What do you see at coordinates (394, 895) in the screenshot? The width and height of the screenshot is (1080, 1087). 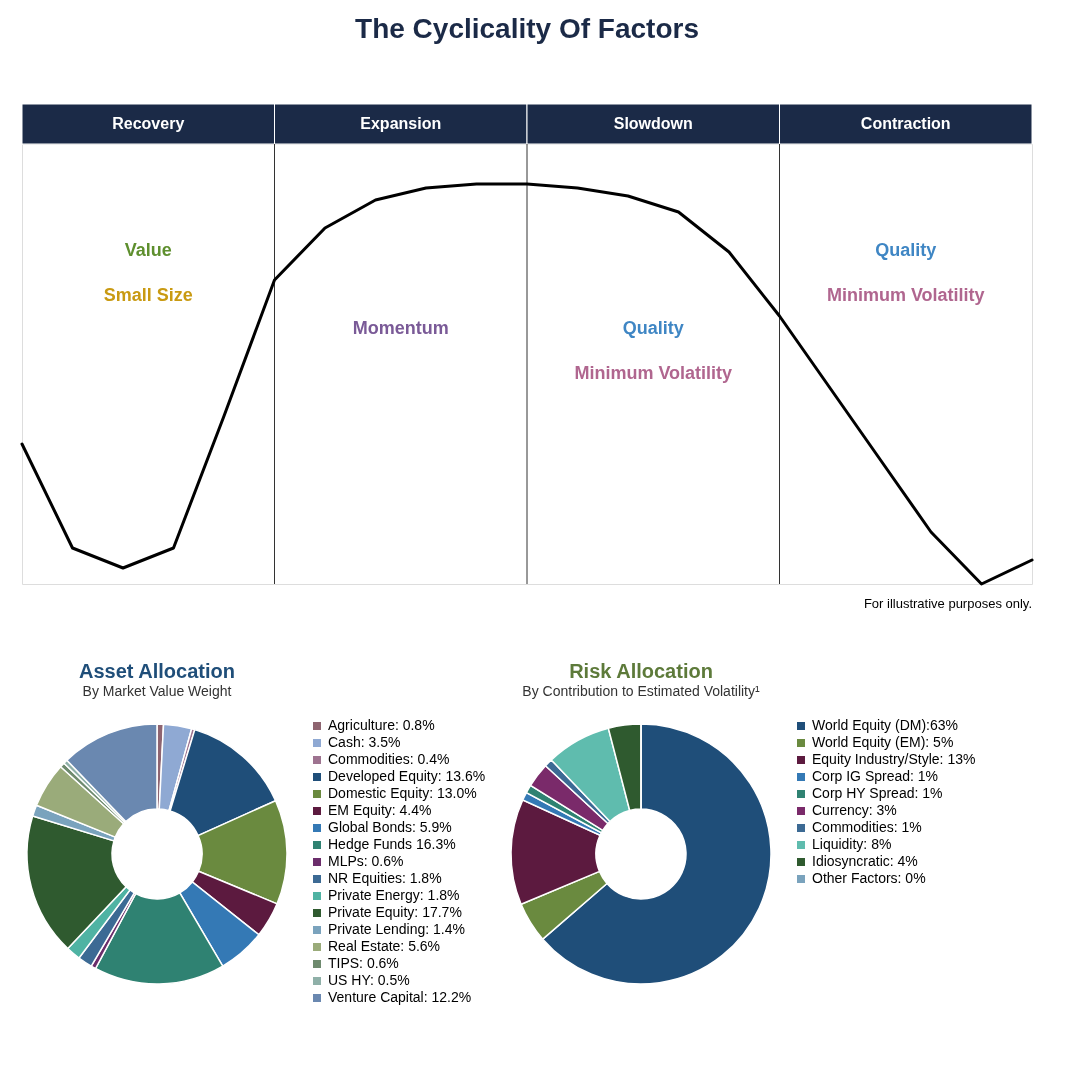 I see `legend-label: Private Energy: 1.8%` at bounding box center [394, 895].